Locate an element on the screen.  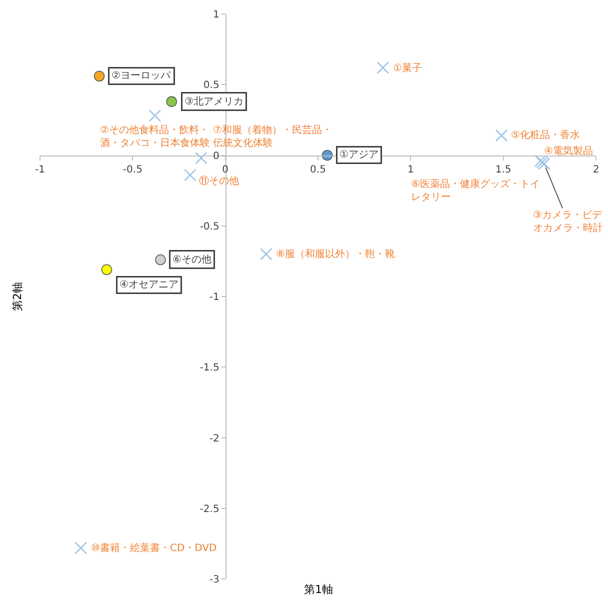
annotation: ⑦和服（着物）・民芸品・伝統文化体験 is located at coordinates (272, 136).